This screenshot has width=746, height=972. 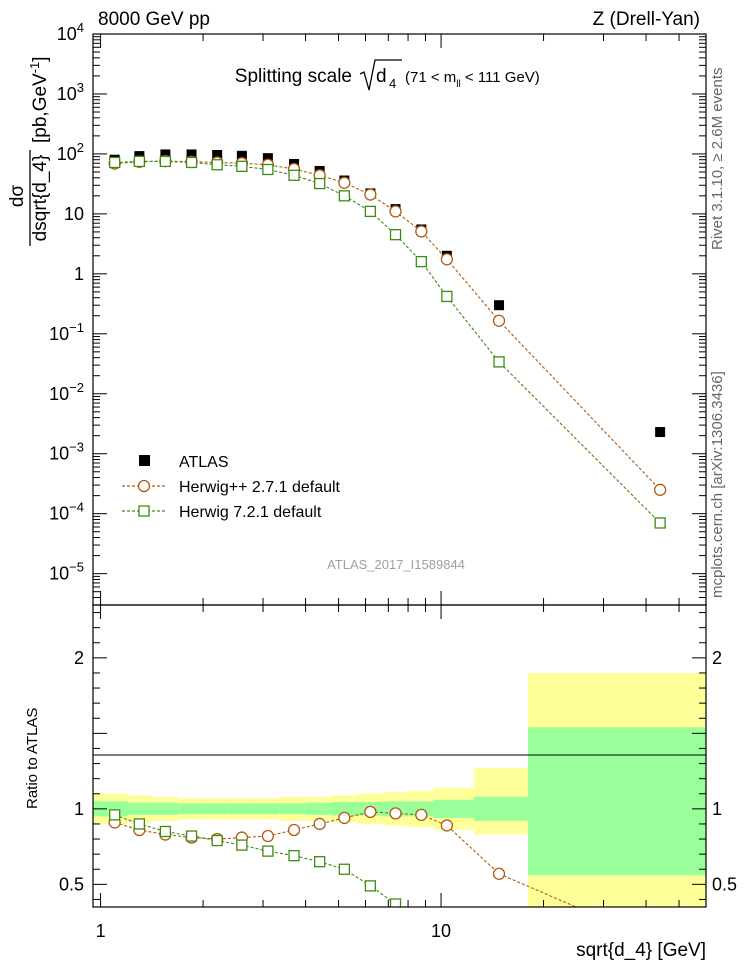 What do you see at coordinates (250, 512) in the screenshot?
I see `legend-herwig7-label: Herwig 7.2.1 default` at bounding box center [250, 512].